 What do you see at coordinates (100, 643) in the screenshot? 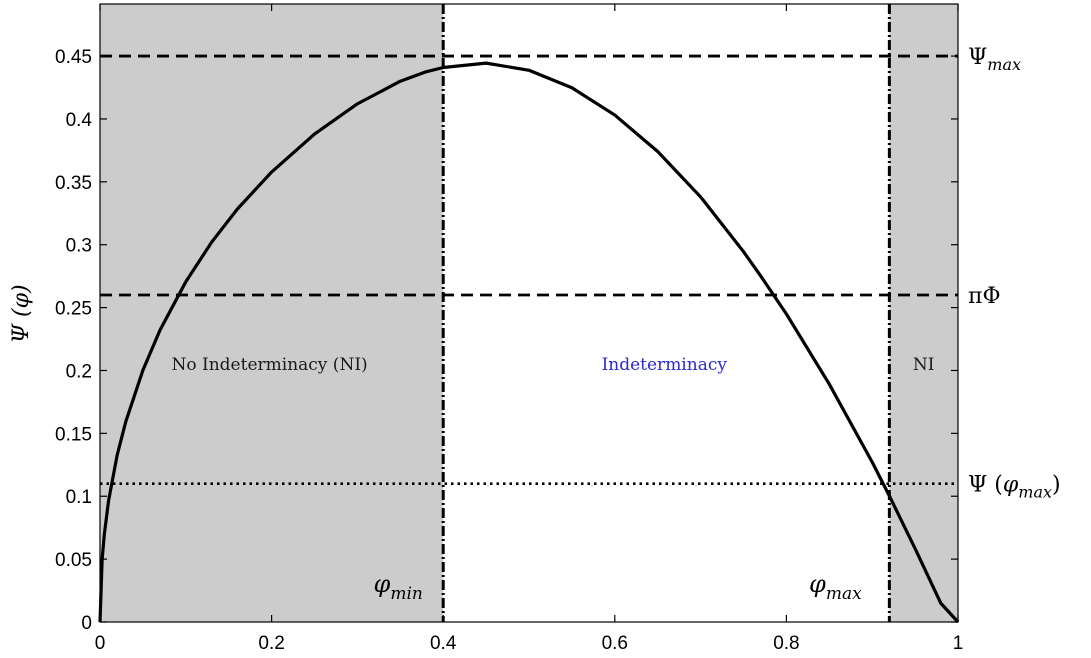
I see `x-tick-label-0: 0` at bounding box center [100, 643].